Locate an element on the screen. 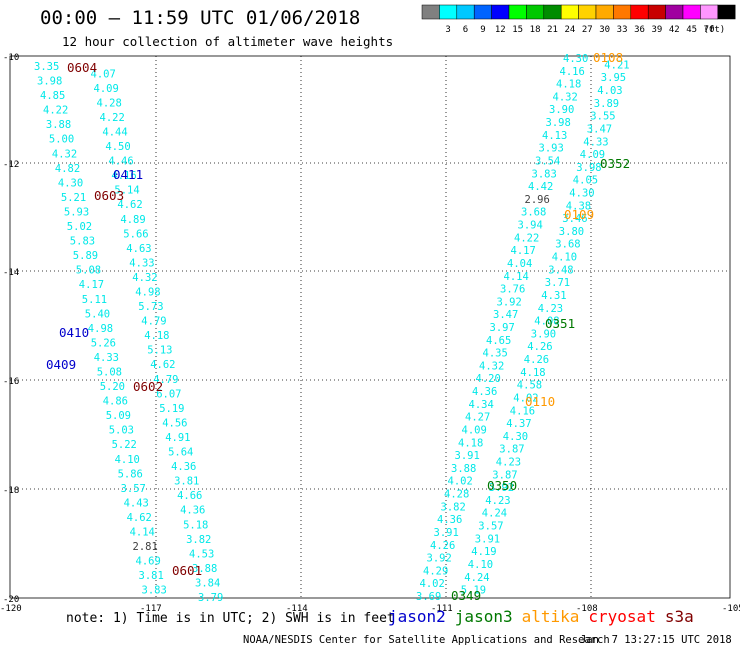 The image size is (740, 650). swh-value: 4.26 is located at coordinates (442, 546).